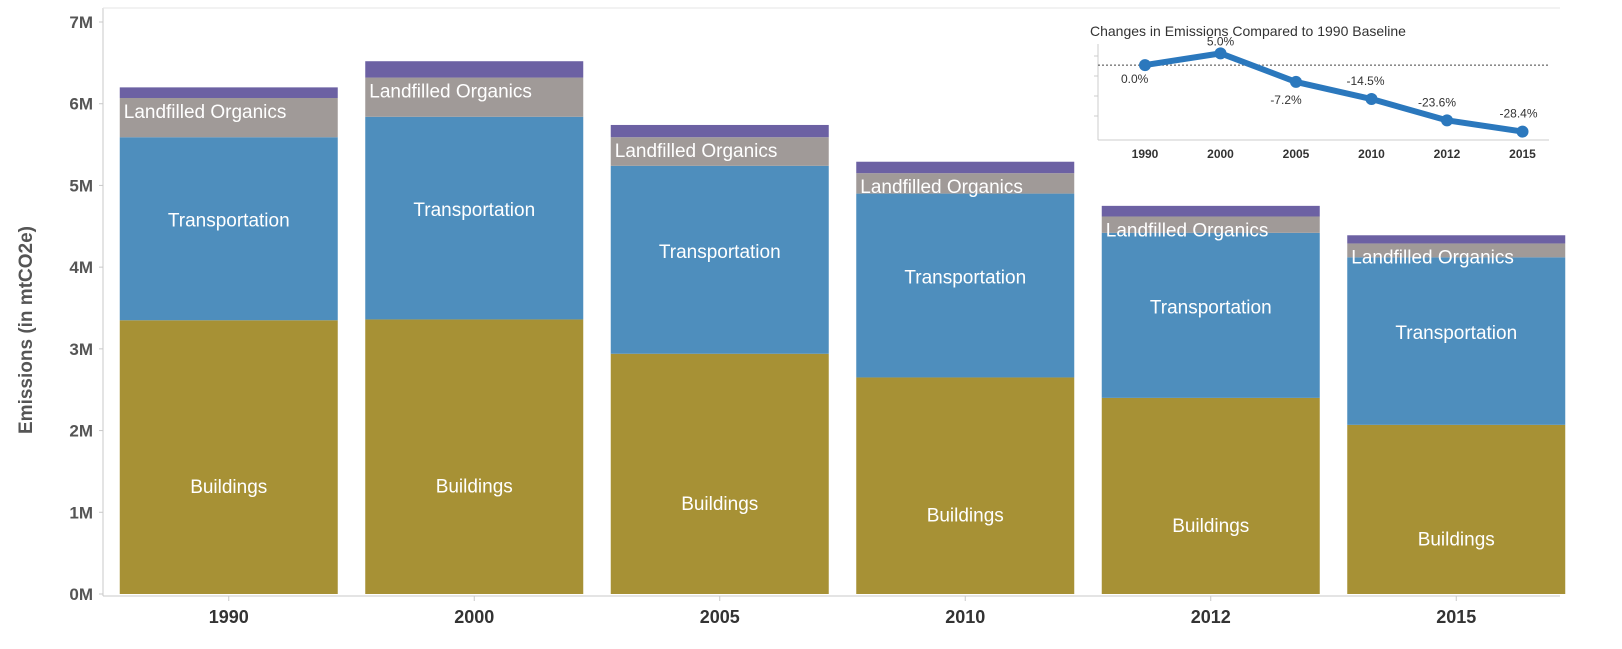 The height and width of the screenshot is (649, 1622). What do you see at coordinates (965, 485) in the screenshot?
I see `bar-buildings-2010` at bounding box center [965, 485].